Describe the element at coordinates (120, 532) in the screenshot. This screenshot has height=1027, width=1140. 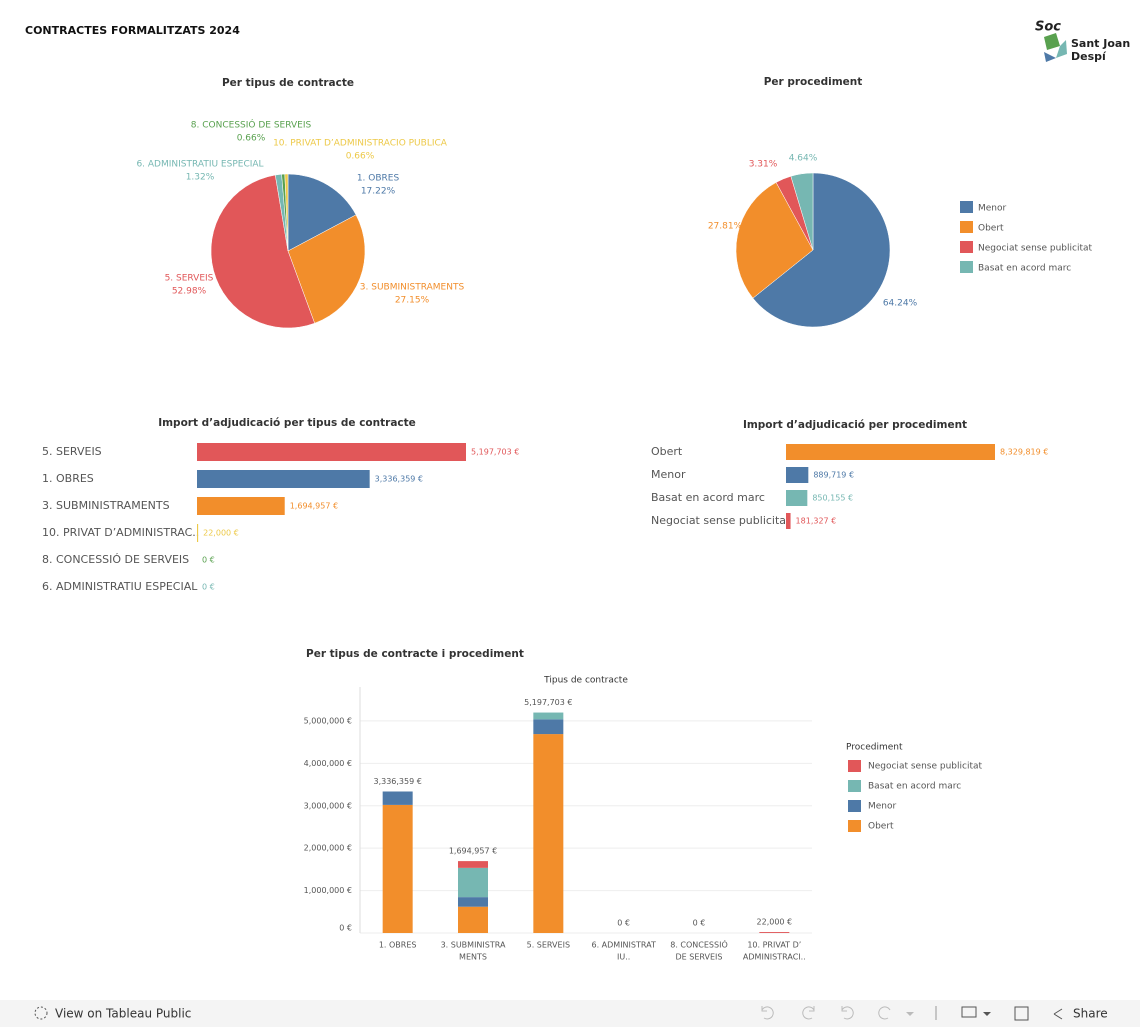
I see `category-label: 10. PRIVAT D’ADMINISTRAC..` at that location.